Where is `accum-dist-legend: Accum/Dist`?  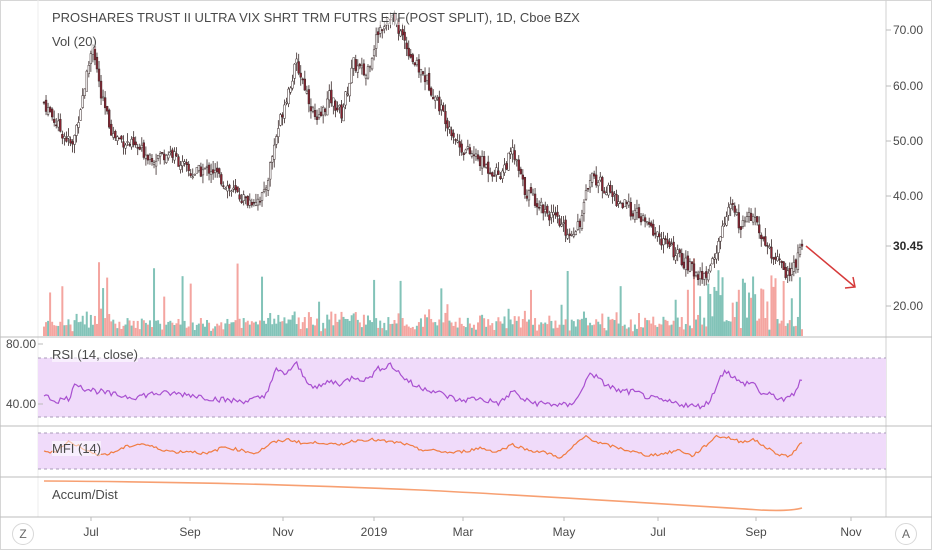 accum-dist-legend: Accum/Dist is located at coordinates (85, 494).